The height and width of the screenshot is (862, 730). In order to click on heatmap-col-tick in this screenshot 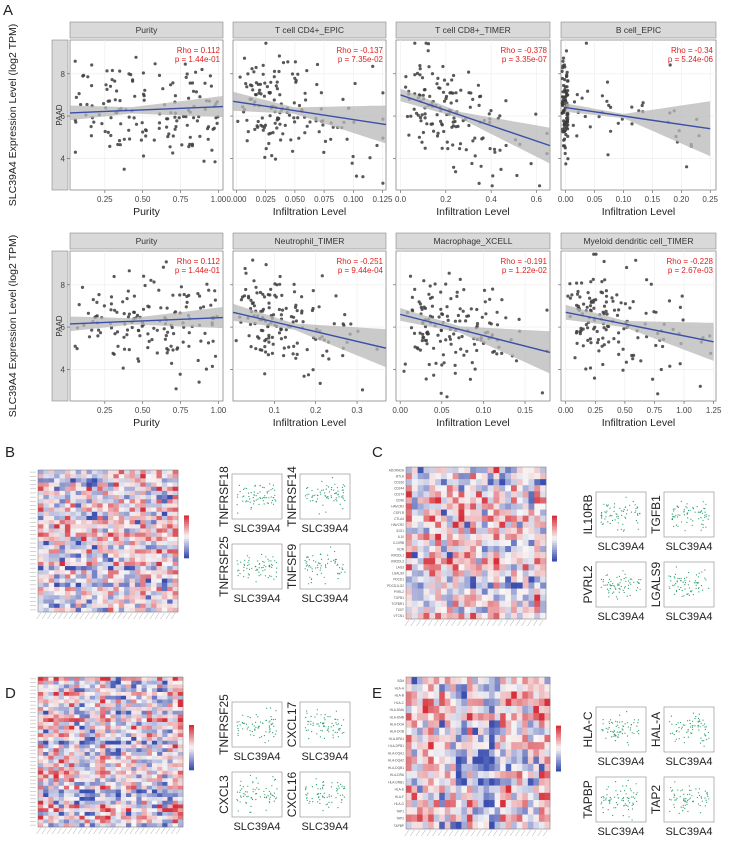, I will do `click(100, 831)`.